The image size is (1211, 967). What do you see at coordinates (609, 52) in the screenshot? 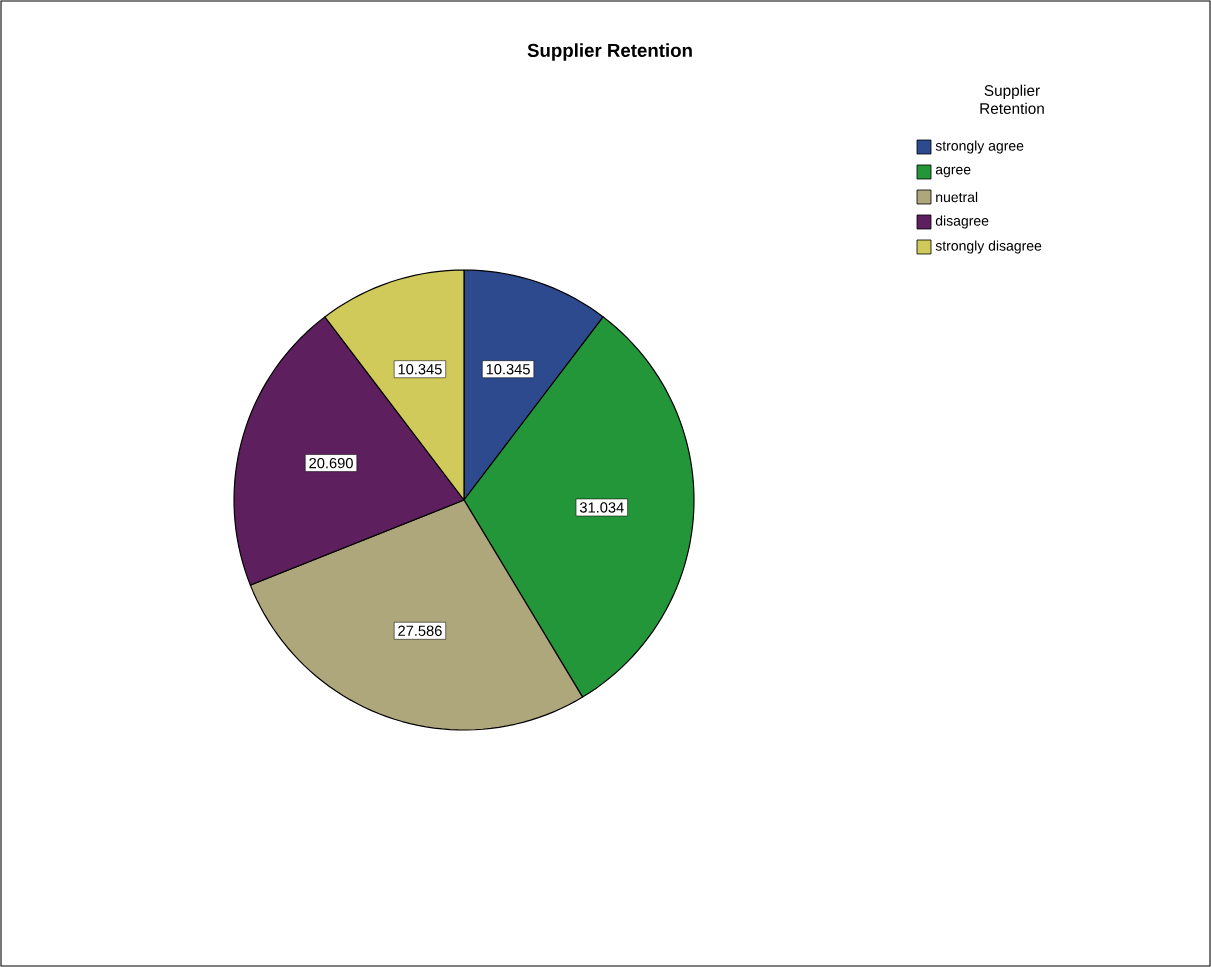
I see `chart-title: Supplier Retention` at bounding box center [609, 52].